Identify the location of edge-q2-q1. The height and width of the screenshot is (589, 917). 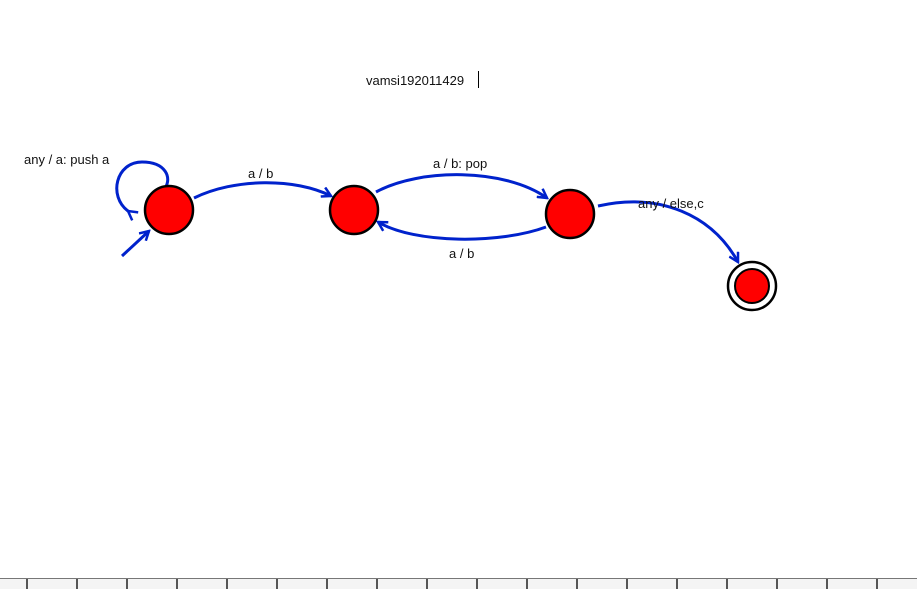
(462, 231).